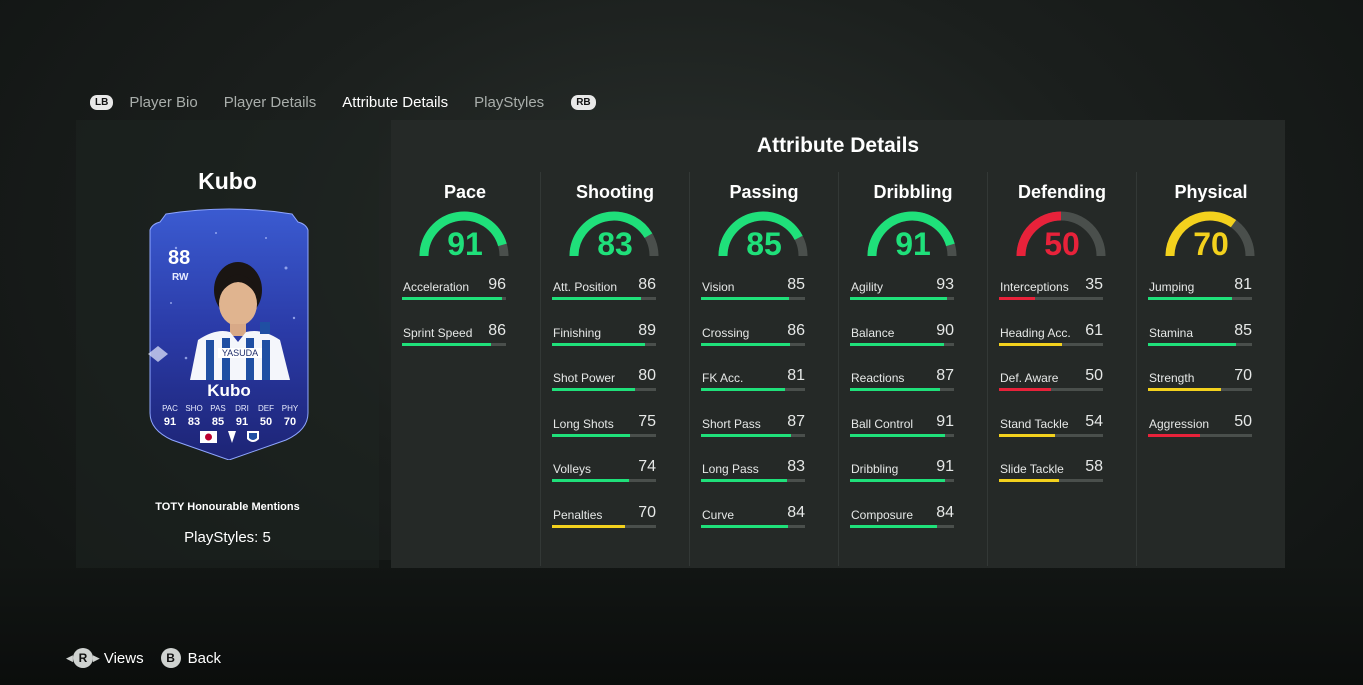 The width and height of the screenshot is (1363, 685). What do you see at coordinates (718, 287) in the screenshot?
I see `attribute-label: Vision` at bounding box center [718, 287].